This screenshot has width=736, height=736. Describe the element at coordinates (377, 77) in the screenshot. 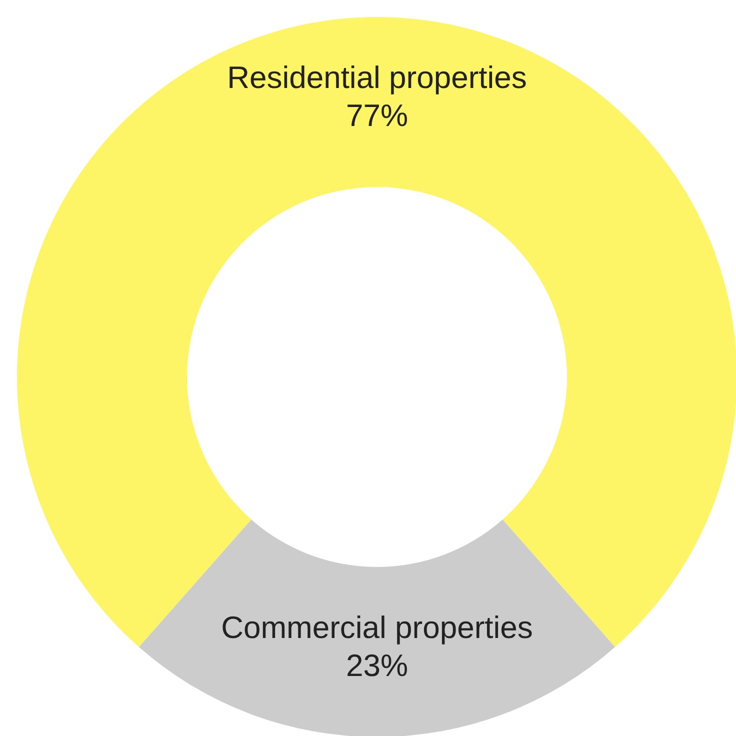

I see `slice-label: Residential properties` at that location.